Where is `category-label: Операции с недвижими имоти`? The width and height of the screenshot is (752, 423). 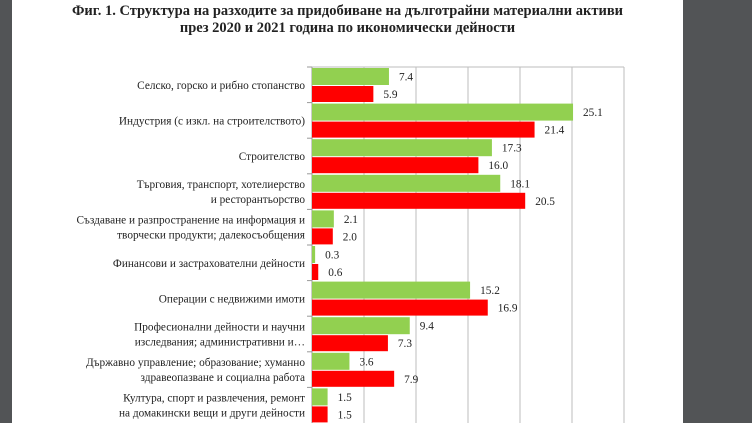
category-label: Операции с недвижими имоти is located at coordinates (232, 299).